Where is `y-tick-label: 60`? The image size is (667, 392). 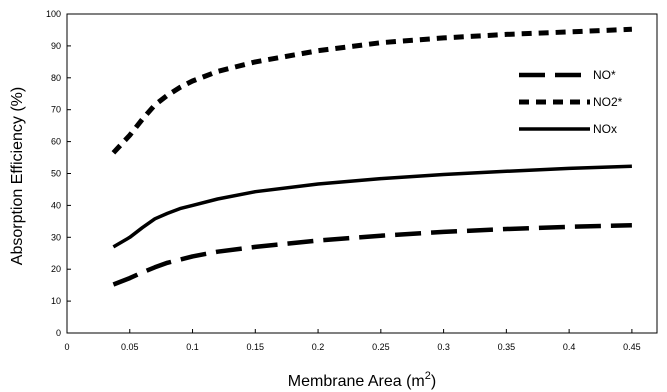
y-tick-label: 60 is located at coordinates (56, 142).